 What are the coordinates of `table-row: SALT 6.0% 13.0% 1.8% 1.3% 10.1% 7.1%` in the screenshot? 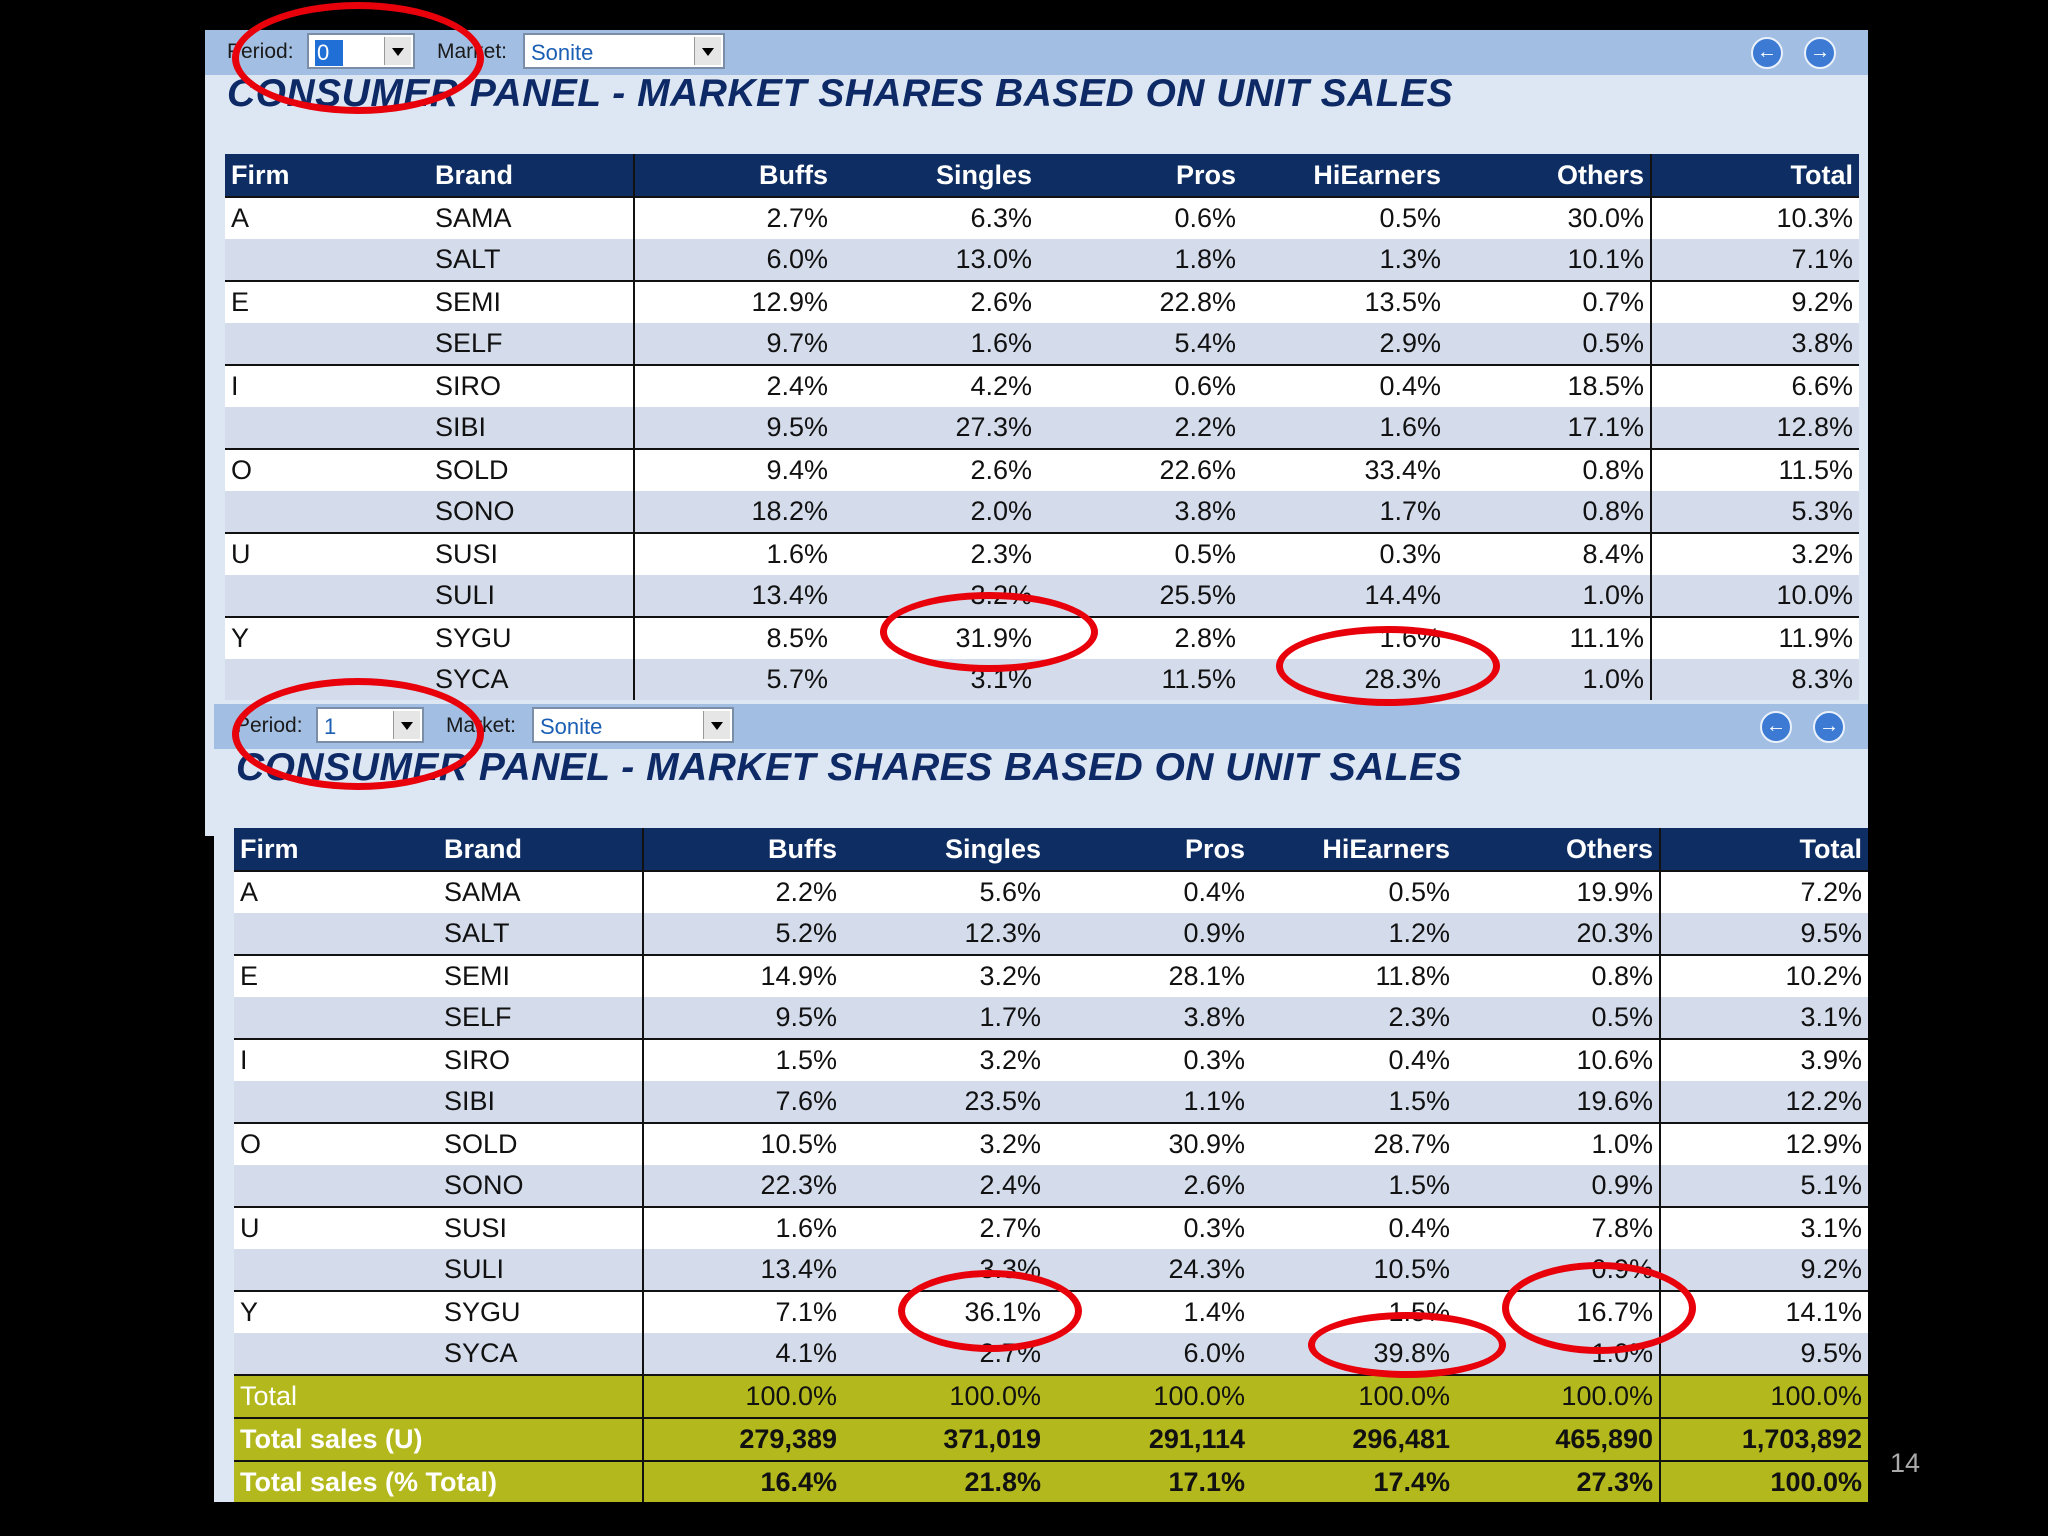 It's located at (1042, 260).